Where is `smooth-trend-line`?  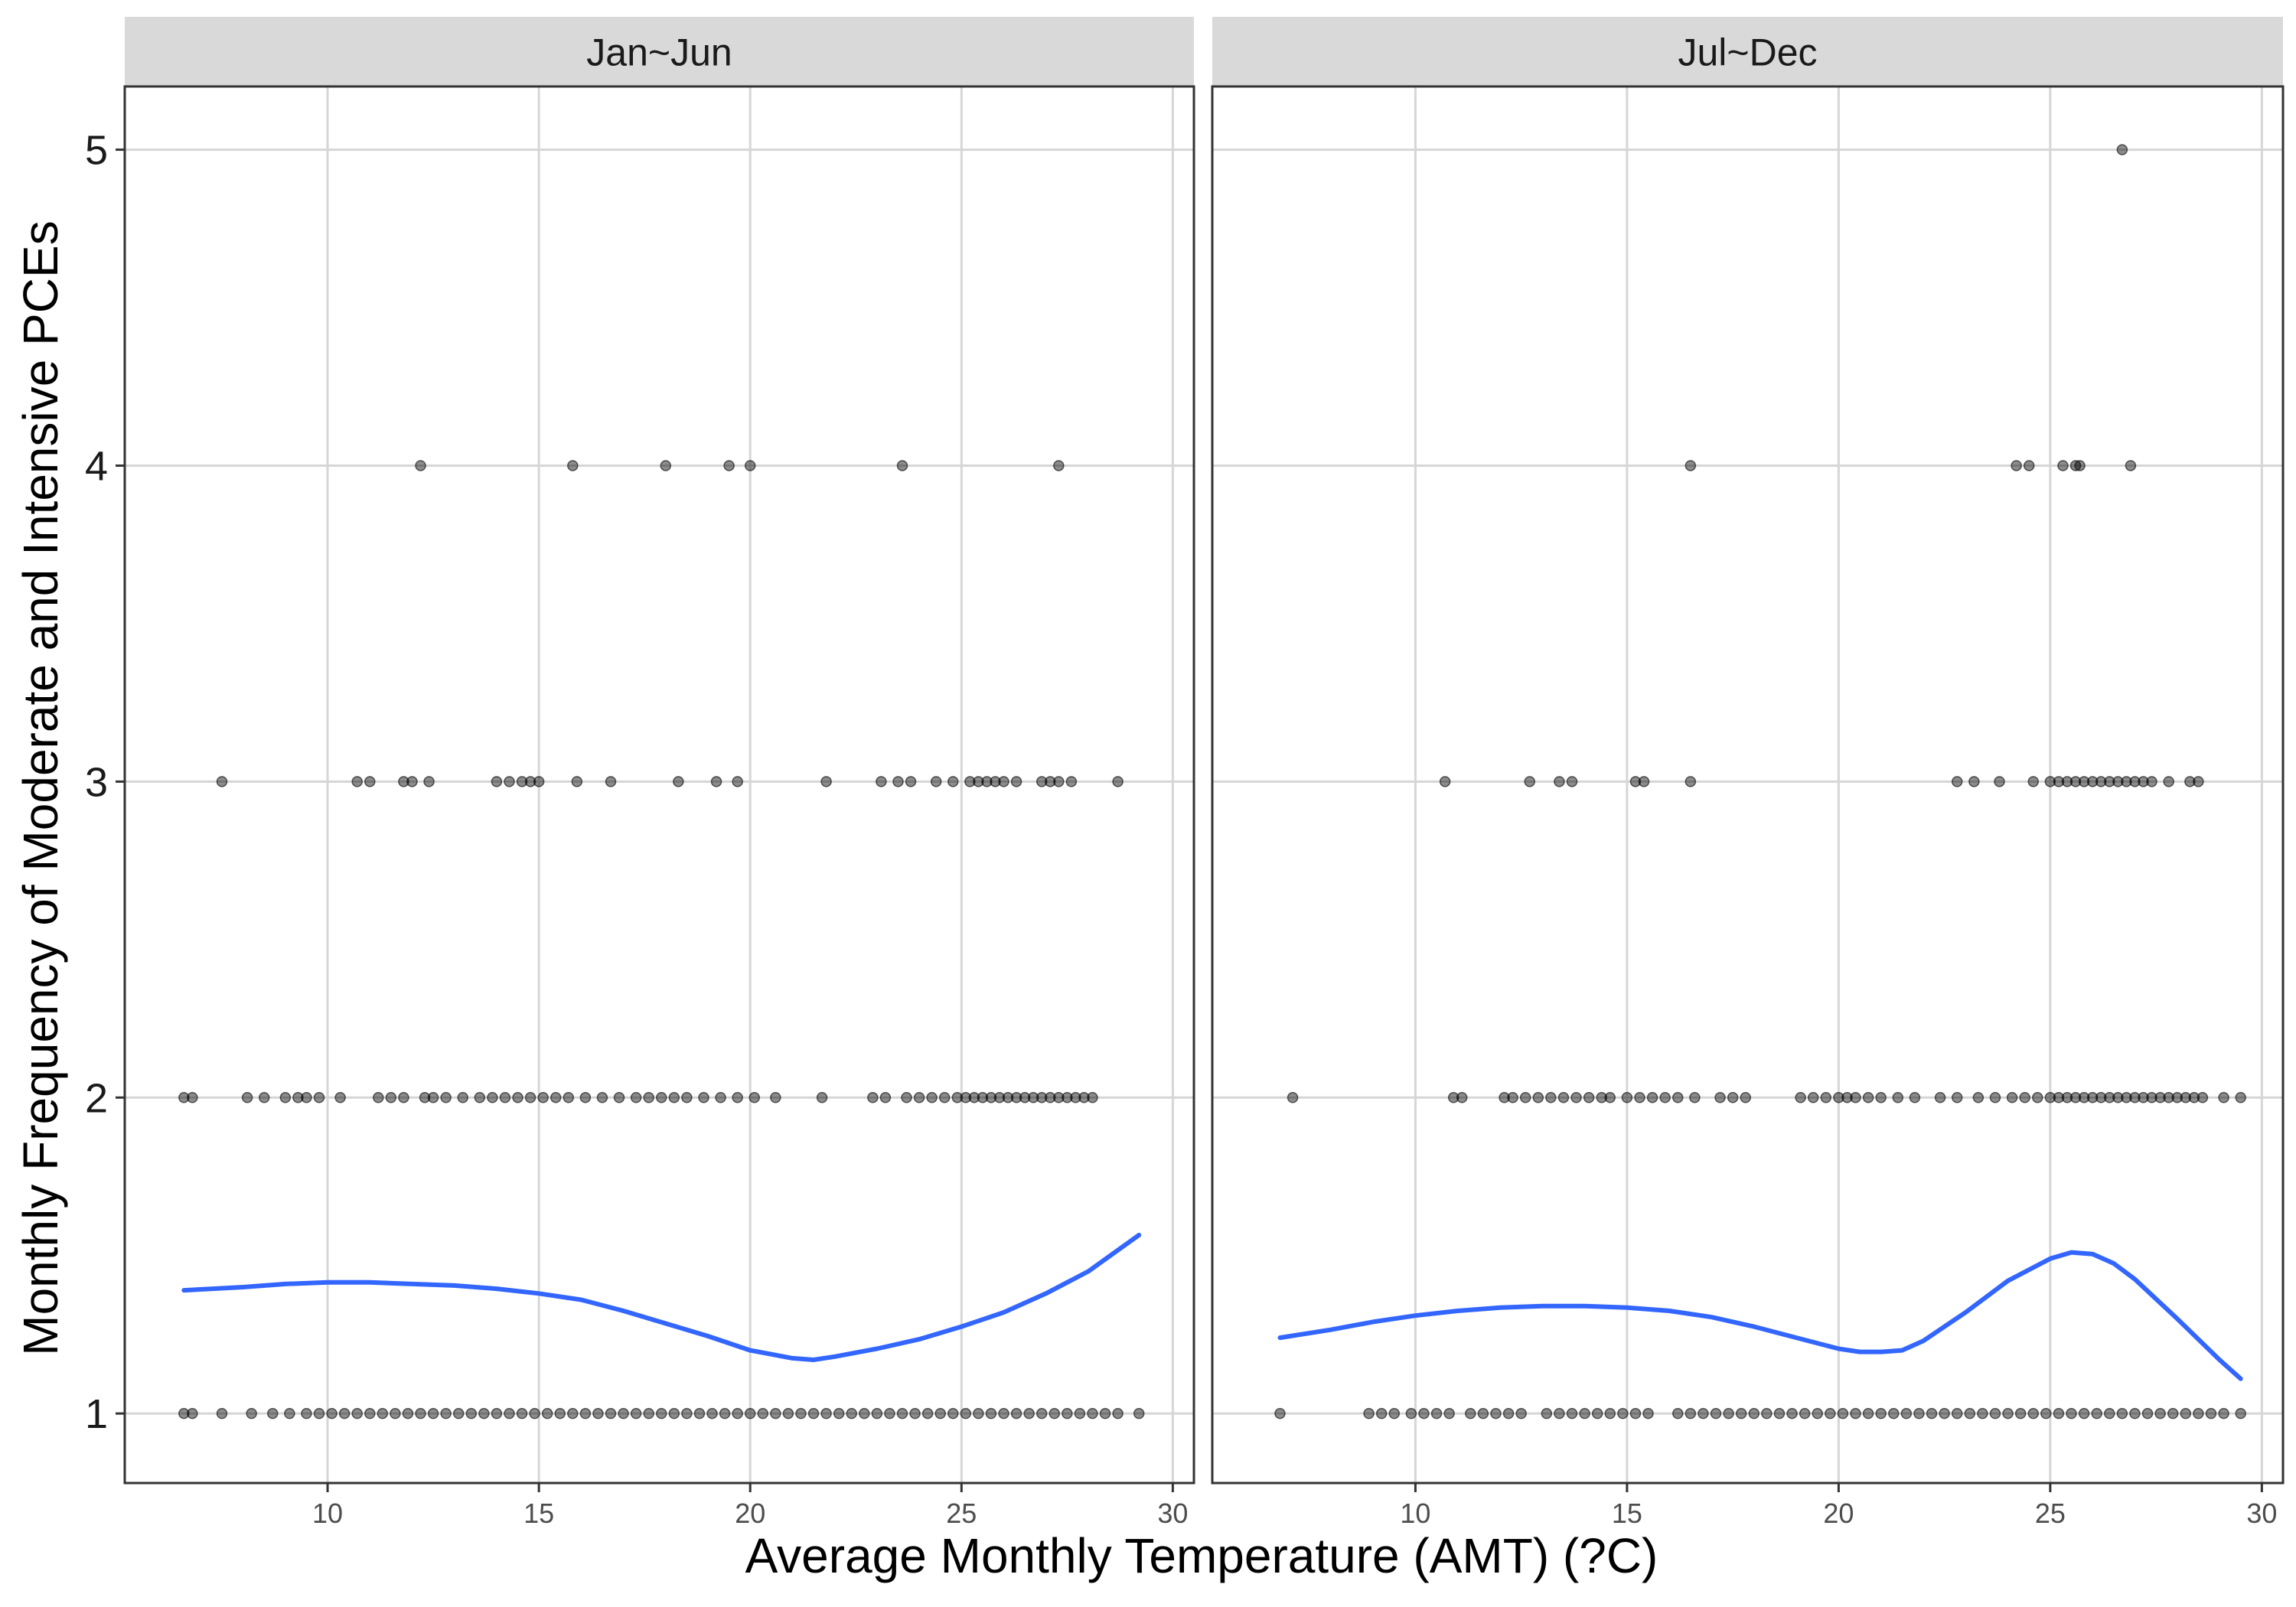
smooth-trend-line is located at coordinates (661, 1297).